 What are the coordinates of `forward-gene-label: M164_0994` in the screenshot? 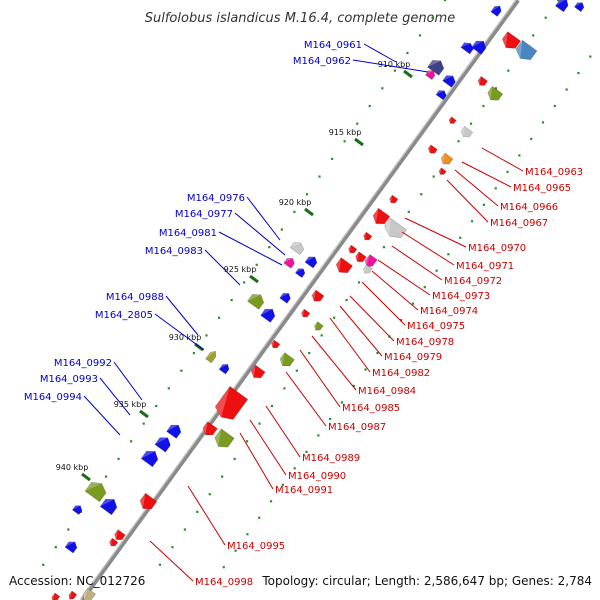 It's located at (53, 397).